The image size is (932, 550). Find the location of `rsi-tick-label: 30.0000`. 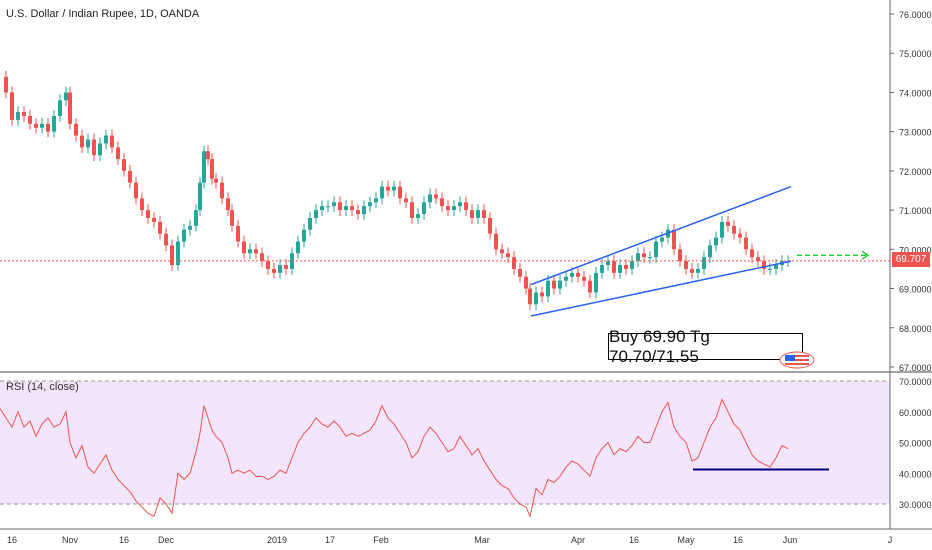

rsi-tick-label: 30.0000 is located at coordinates (915, 505).